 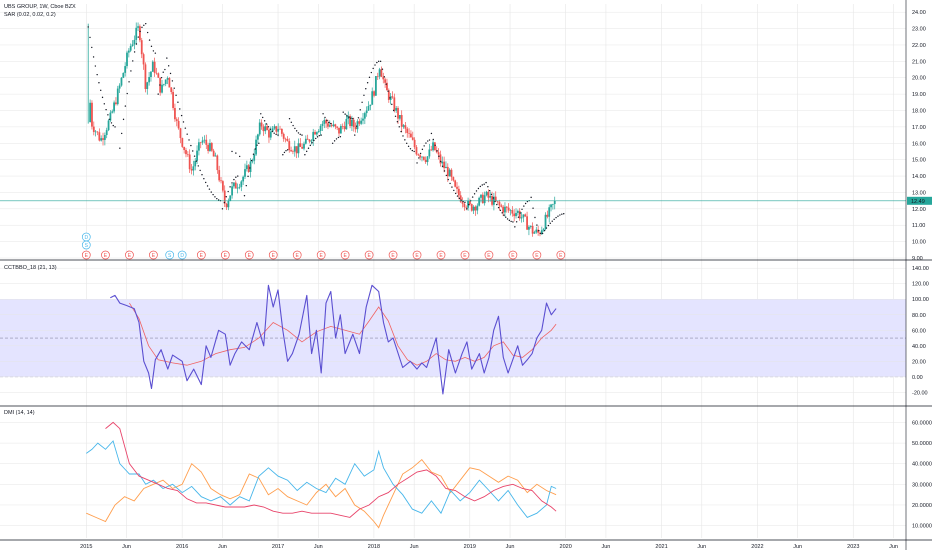 What do you see at coordinates (369, 256) in the screenshot?
I see `earnings-label-13: E` at bounding box center [369, 256].